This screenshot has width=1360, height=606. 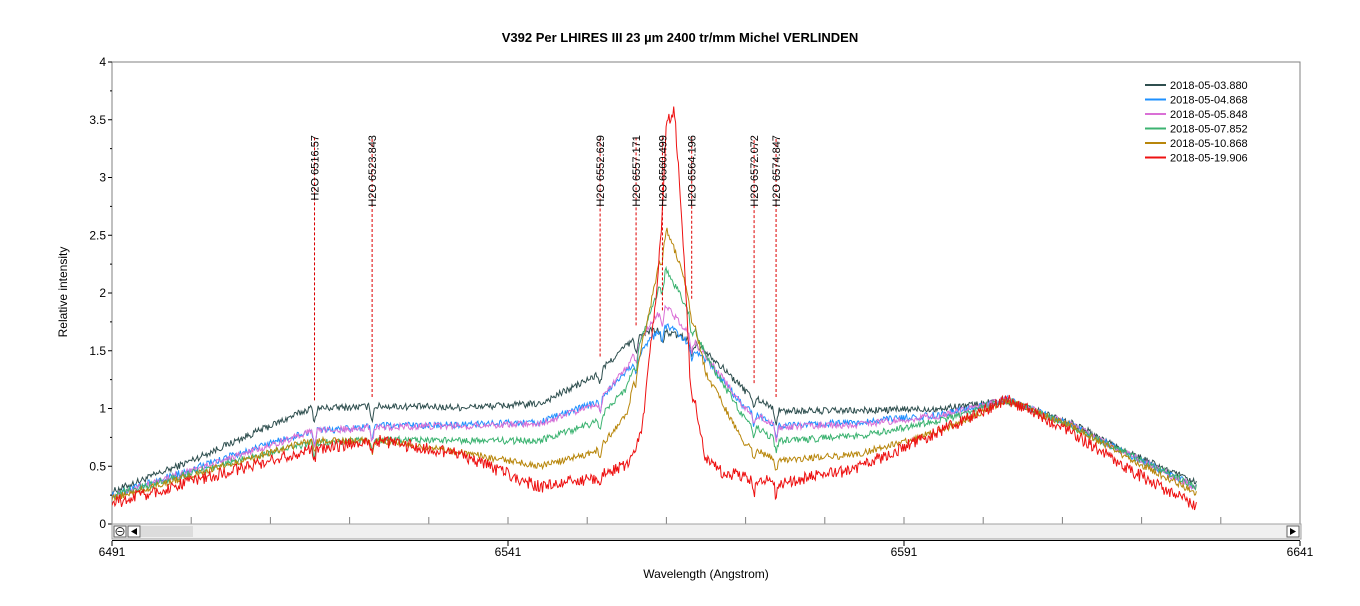 What do you see at coordinates (134, 531) in the screenshot?
I see `left-arrow-icon` at bounding box center [134, 531].